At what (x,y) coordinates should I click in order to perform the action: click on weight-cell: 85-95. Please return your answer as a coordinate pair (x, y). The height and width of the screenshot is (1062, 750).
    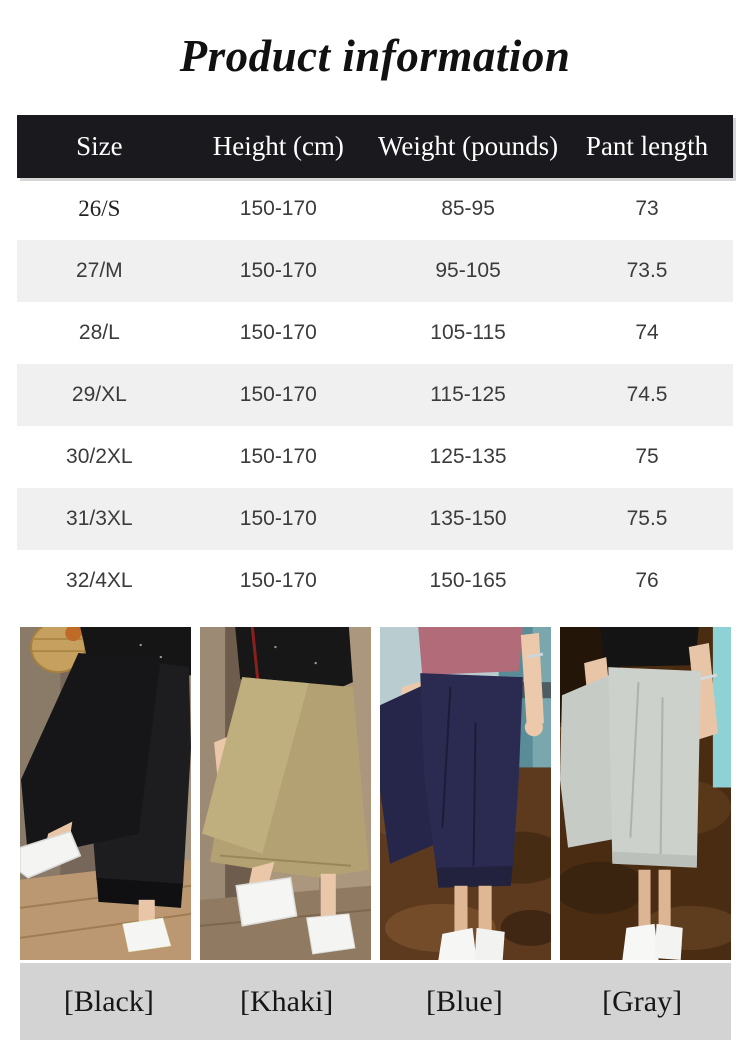
    Looking at the image, I should click on (468, 208).